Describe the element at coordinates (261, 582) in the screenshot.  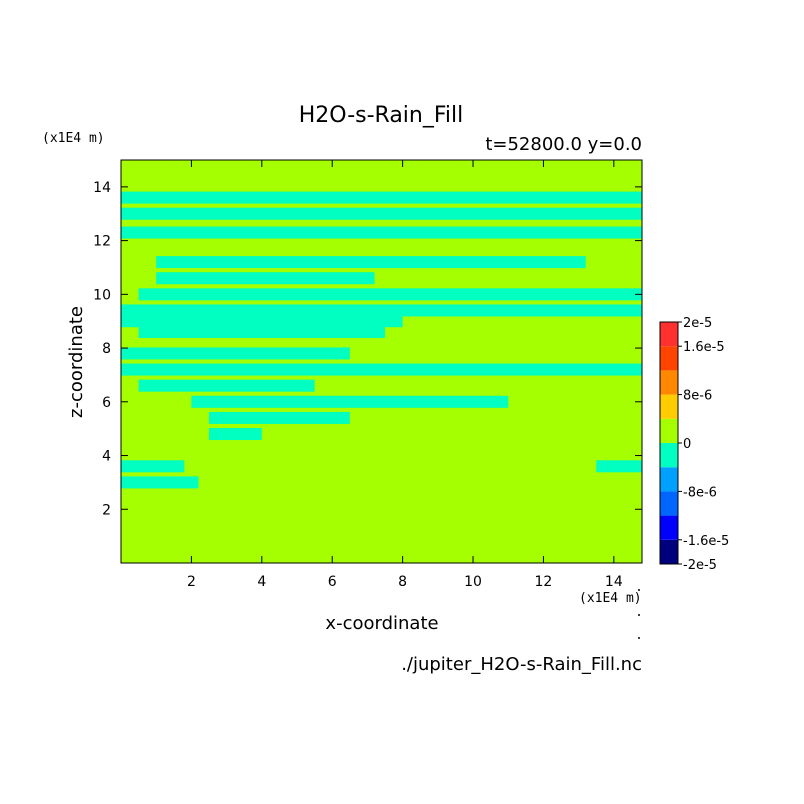
I see `x-tick-label: 4` at that location.